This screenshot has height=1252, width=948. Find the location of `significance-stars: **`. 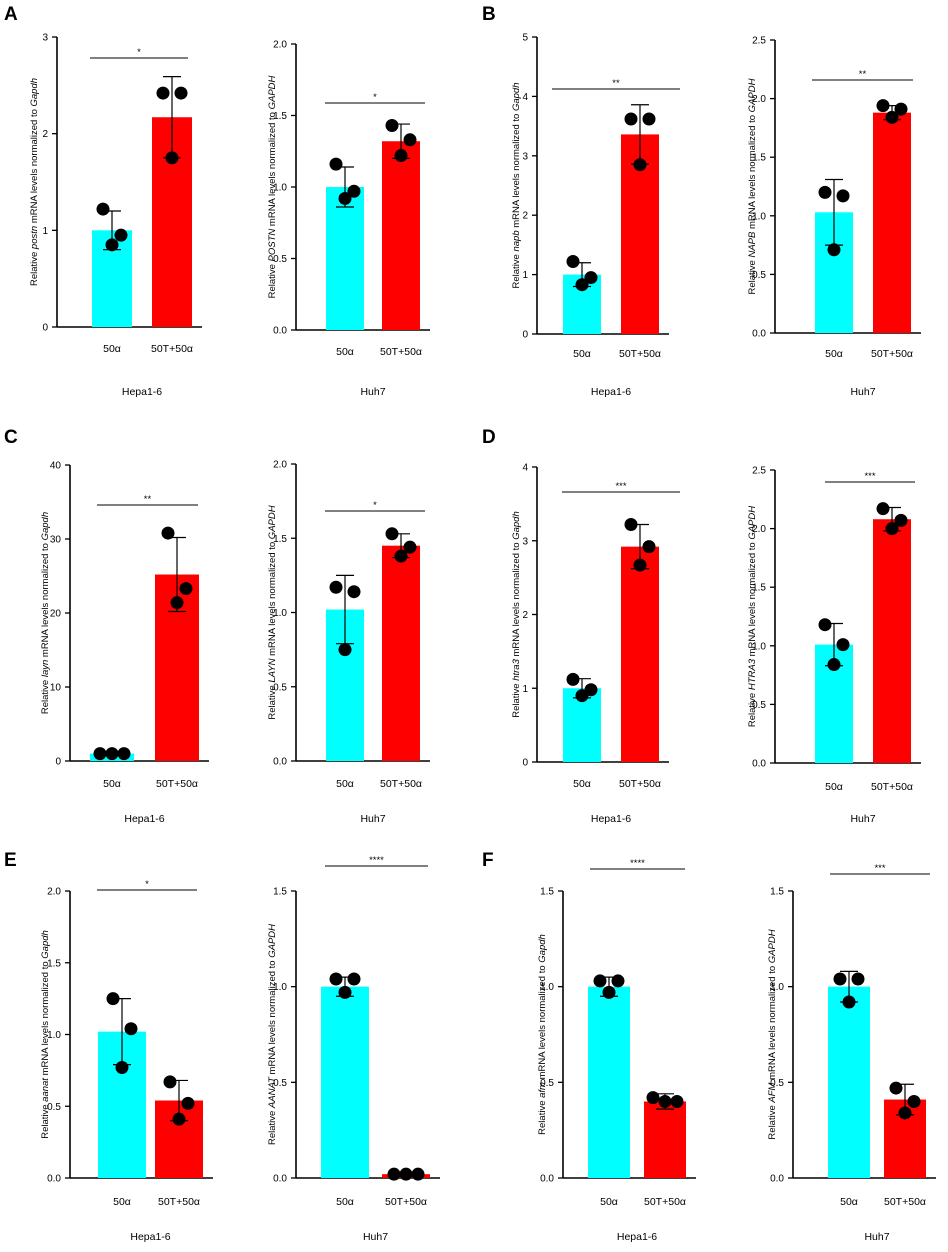

significance-stars: ** is located at coordinates (863, 74).